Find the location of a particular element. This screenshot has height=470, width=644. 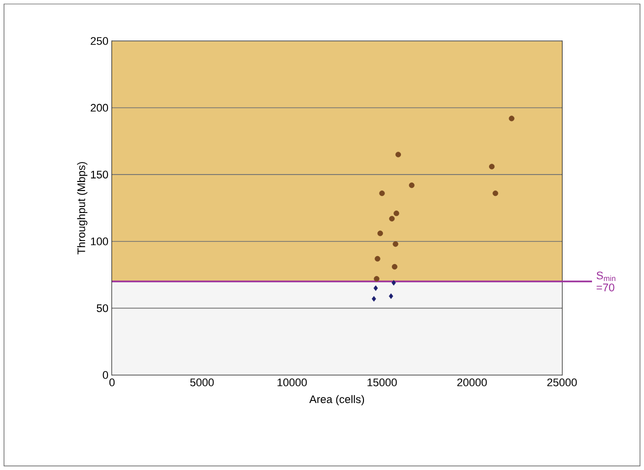

y-tick-label: 0 is located at coordinates (105, 375).